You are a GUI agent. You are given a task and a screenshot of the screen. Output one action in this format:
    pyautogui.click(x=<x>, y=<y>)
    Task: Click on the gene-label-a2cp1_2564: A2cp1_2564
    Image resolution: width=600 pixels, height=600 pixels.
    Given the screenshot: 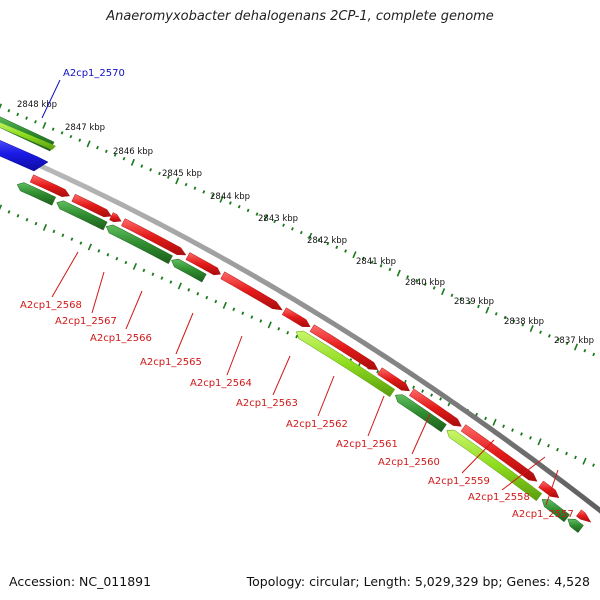 What is the action you would take?
    pyautogui.click(x=221, y=383)
    